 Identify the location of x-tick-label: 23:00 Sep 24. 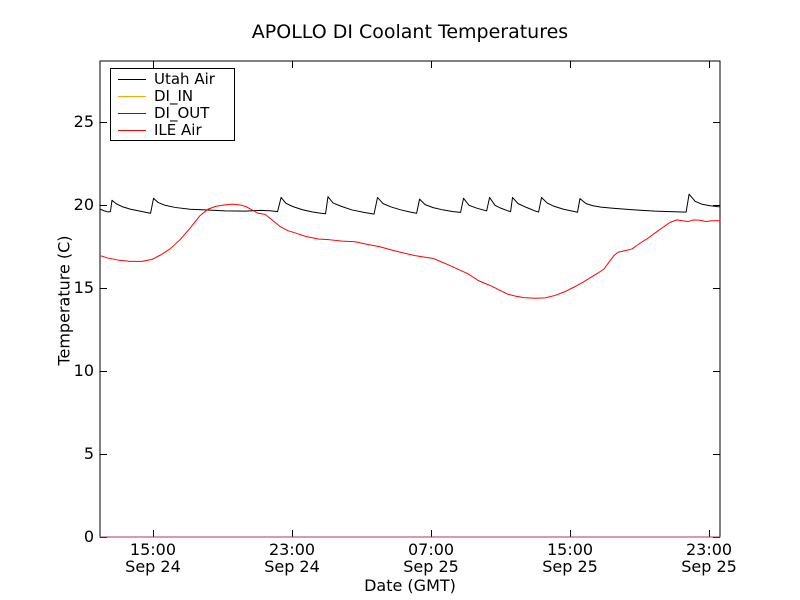
(292, 558).